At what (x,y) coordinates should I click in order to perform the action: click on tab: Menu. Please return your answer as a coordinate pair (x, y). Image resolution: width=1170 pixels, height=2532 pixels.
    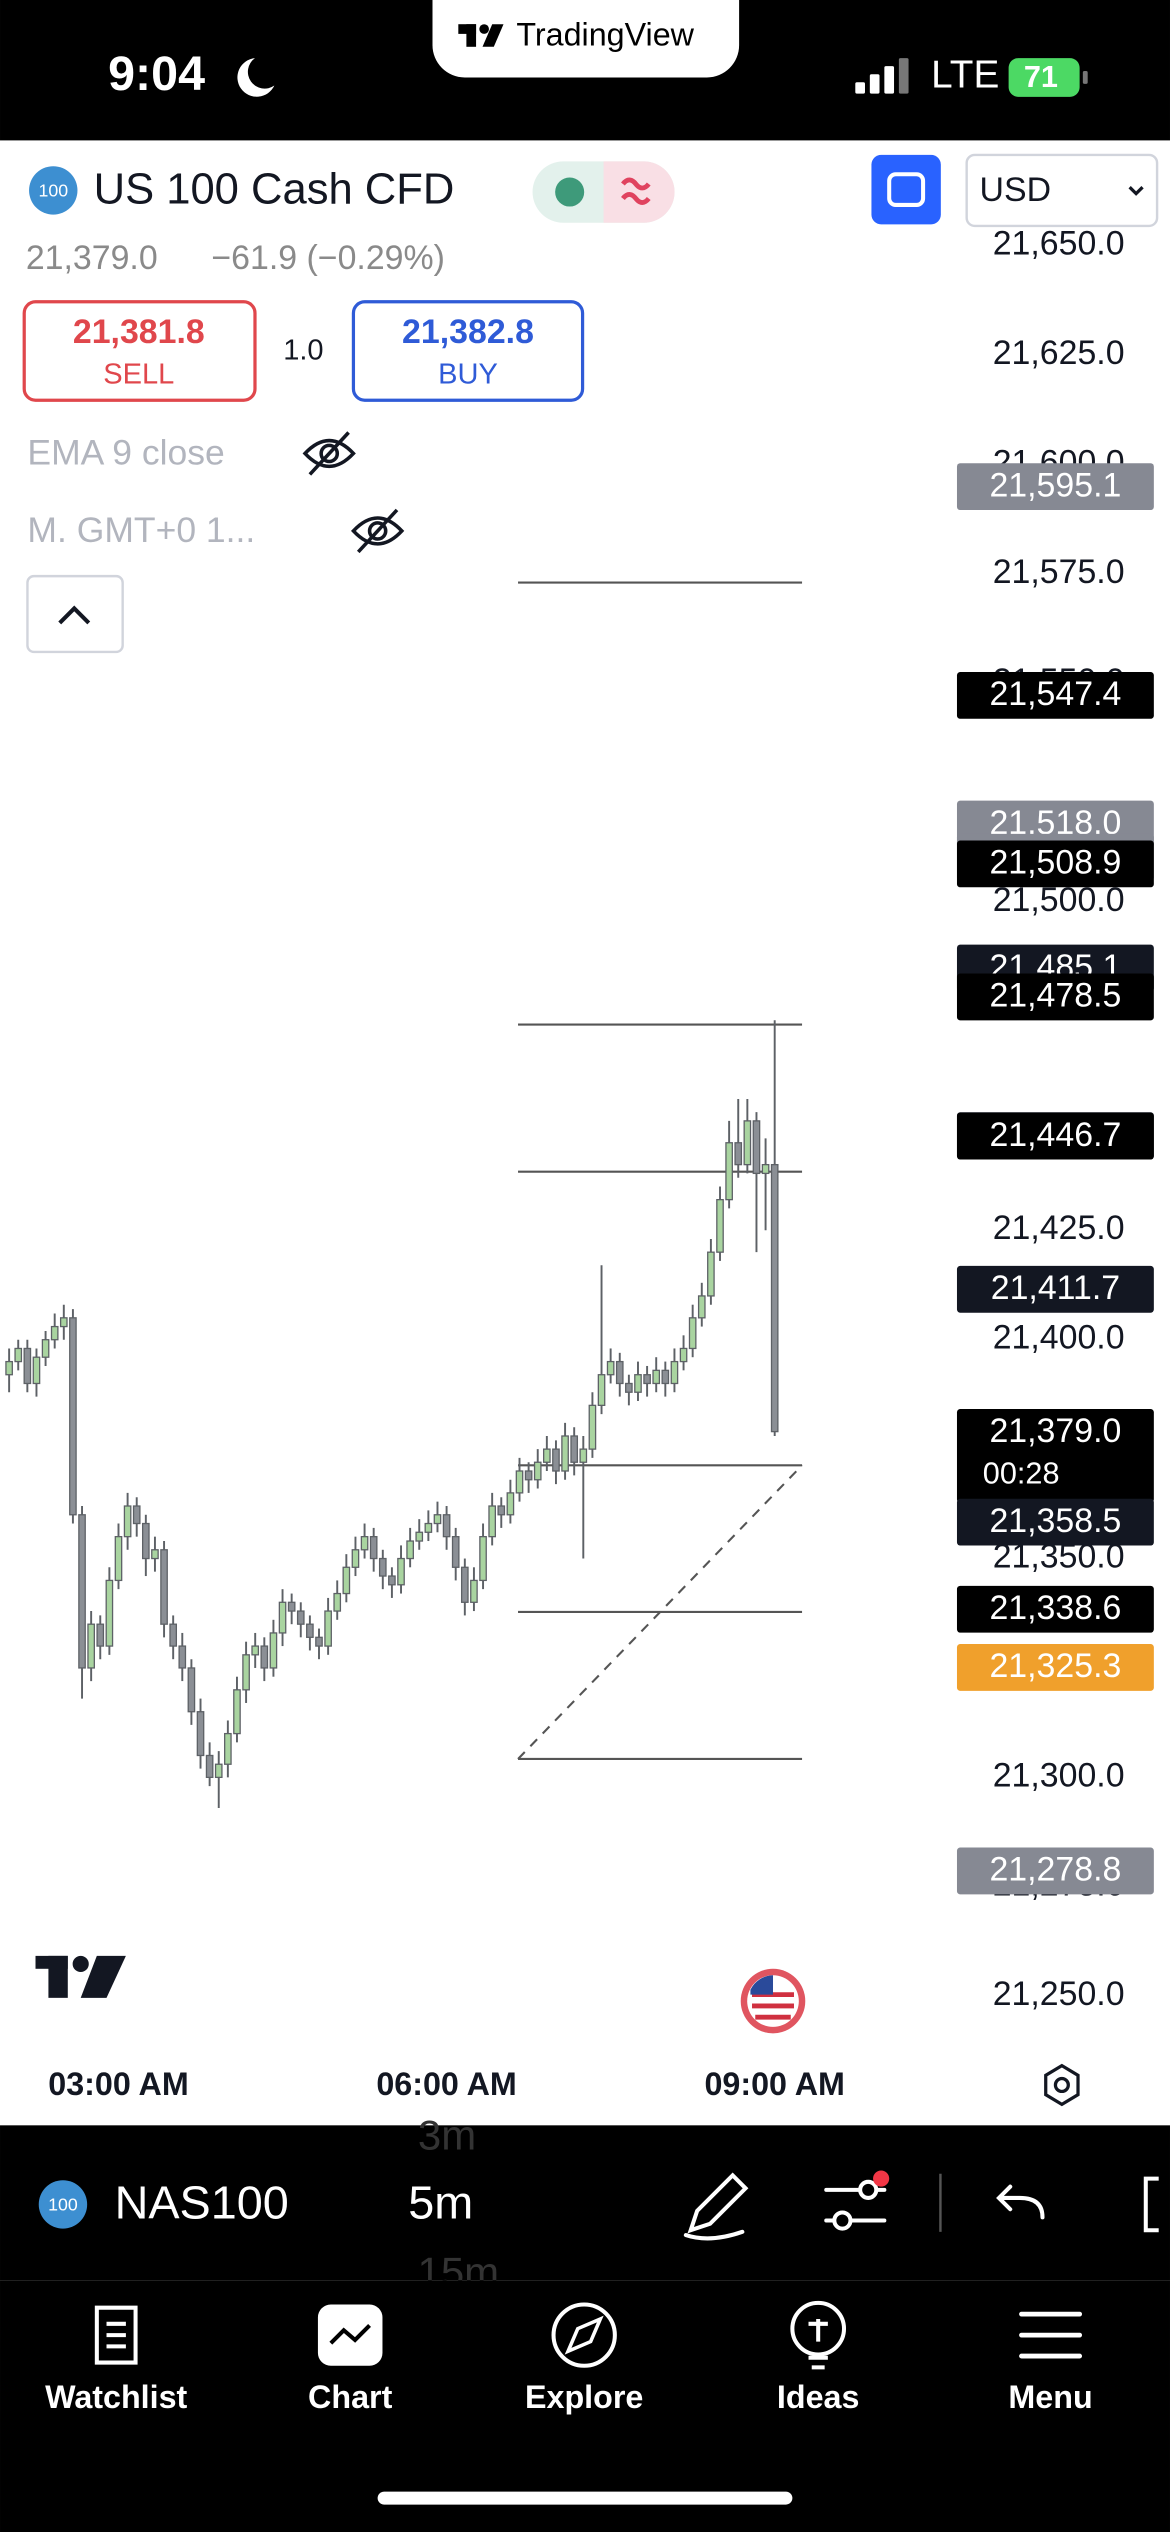
    Looking at the image, I should click on (1050, 2363).